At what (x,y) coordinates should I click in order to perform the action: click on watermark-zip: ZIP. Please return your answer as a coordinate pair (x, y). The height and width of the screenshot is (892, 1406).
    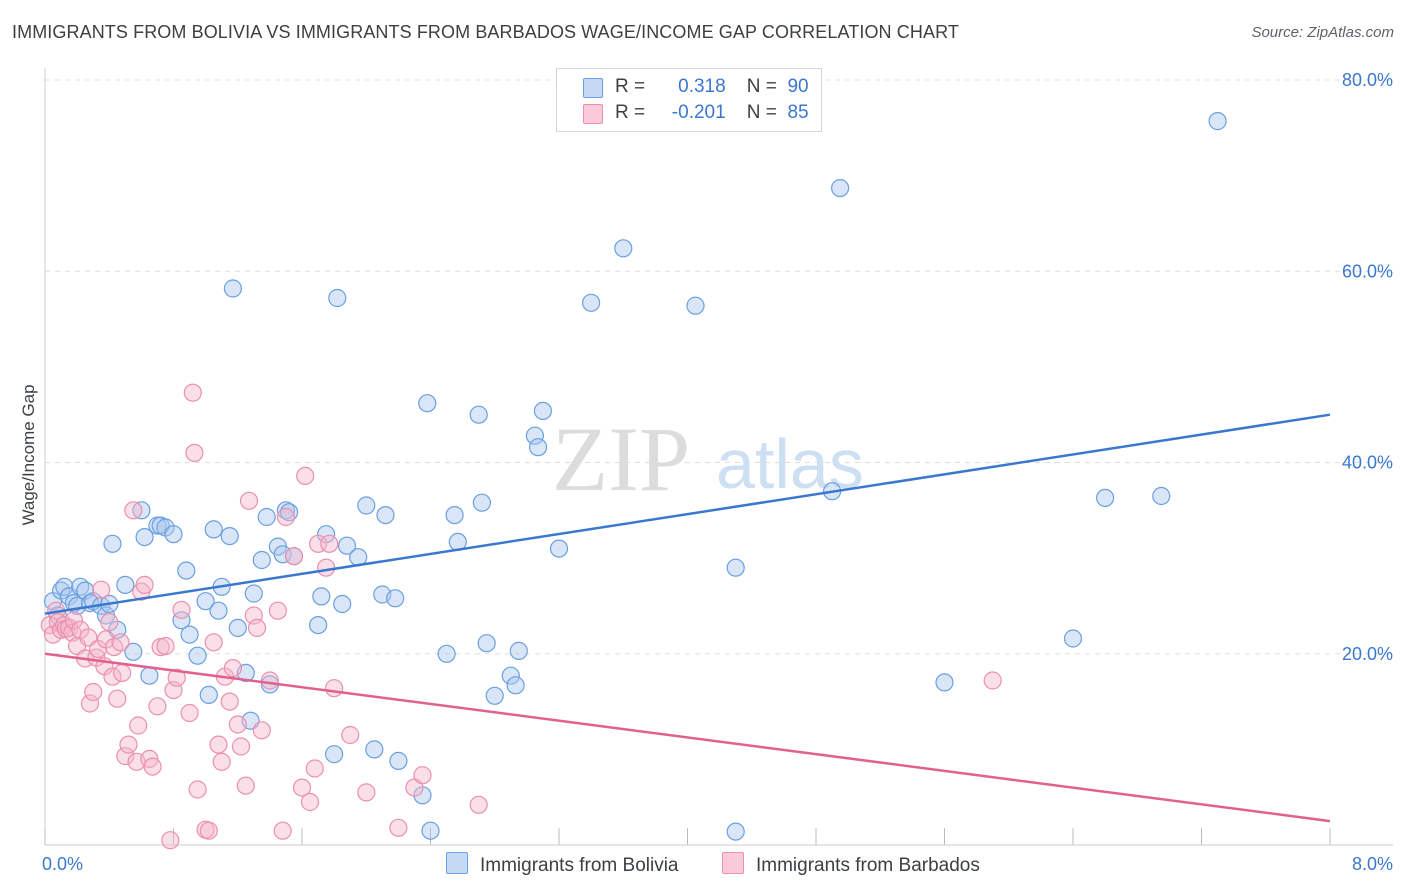
    Looking at the image, I should click on (621, 459).